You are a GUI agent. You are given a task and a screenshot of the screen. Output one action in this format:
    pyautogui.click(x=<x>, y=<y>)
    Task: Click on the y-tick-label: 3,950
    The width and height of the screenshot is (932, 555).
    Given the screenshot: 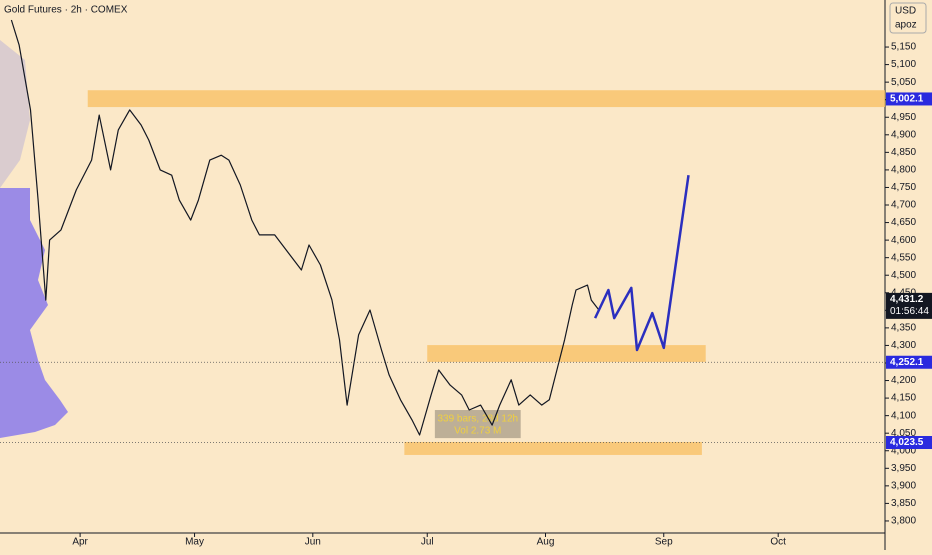 What is the action you would take?
    pyautogui.click(x=903, y=468)
    